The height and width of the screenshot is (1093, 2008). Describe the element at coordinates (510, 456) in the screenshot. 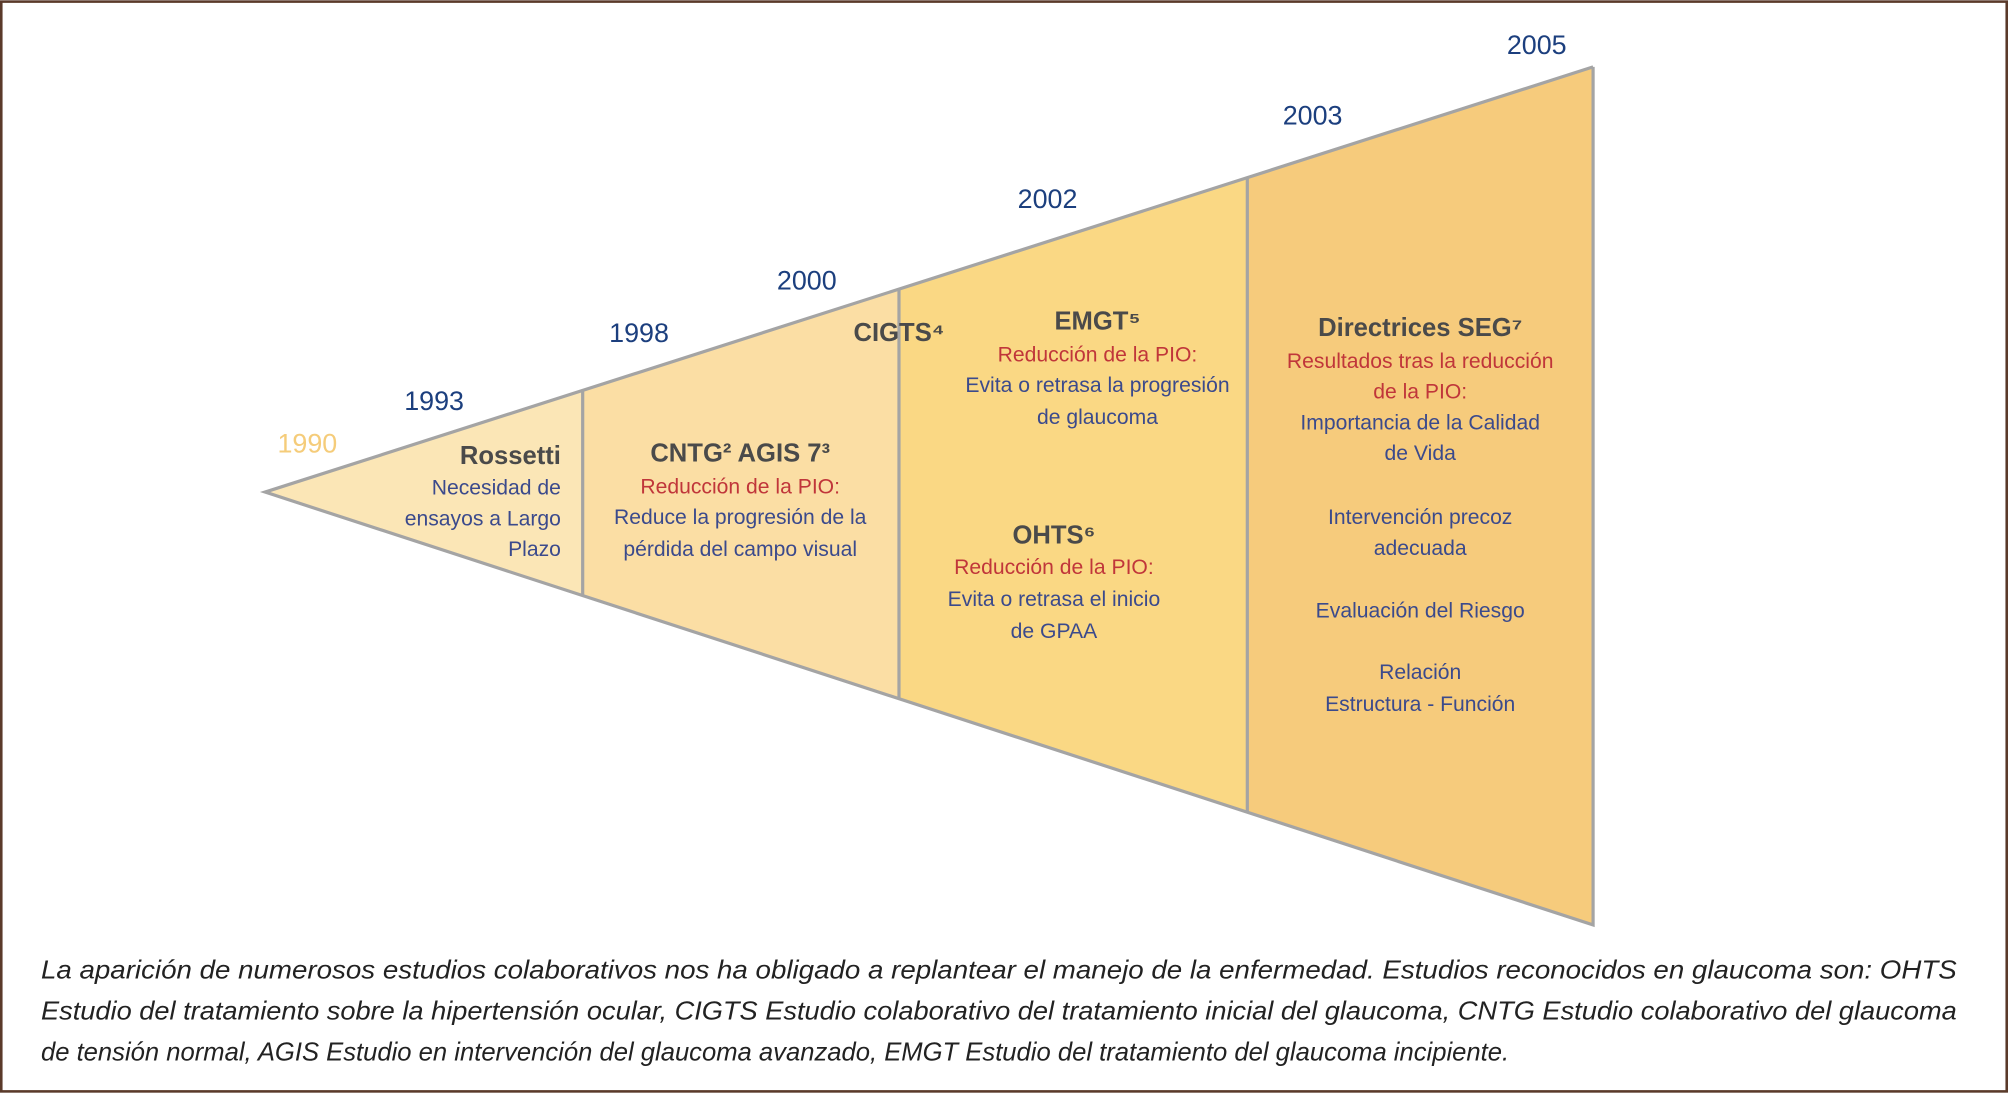

I see `block-title: Rossetti` at that location.